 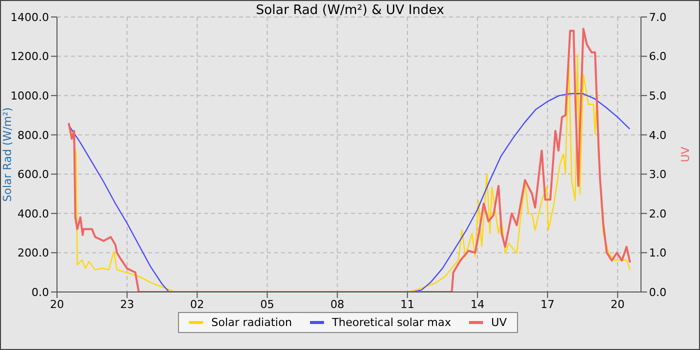 I want to click on x-tick-label: 02, so click(x=197, y=304).